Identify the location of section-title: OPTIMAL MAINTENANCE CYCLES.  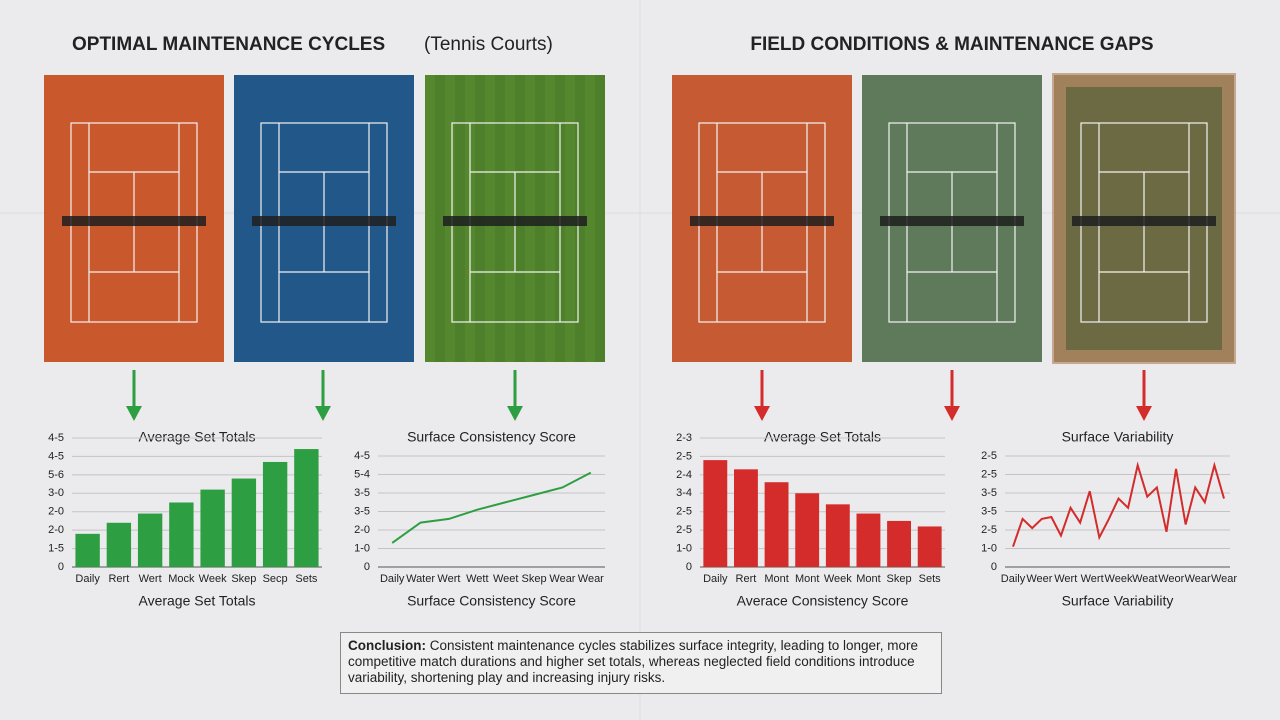
(228, 44).